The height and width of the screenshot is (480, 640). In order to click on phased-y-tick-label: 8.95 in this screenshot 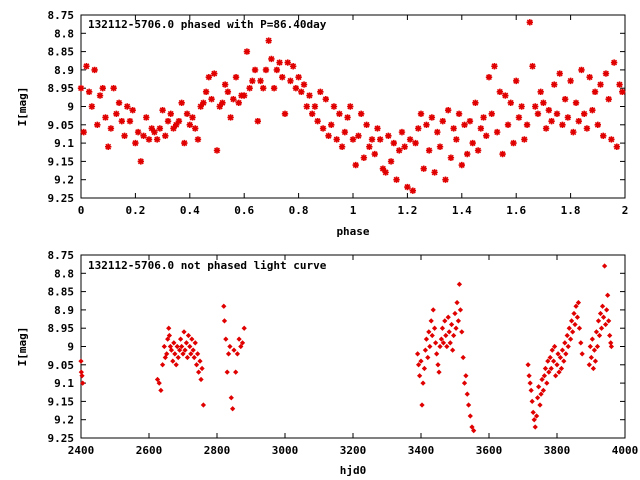, I will do `click(61, 88)`.